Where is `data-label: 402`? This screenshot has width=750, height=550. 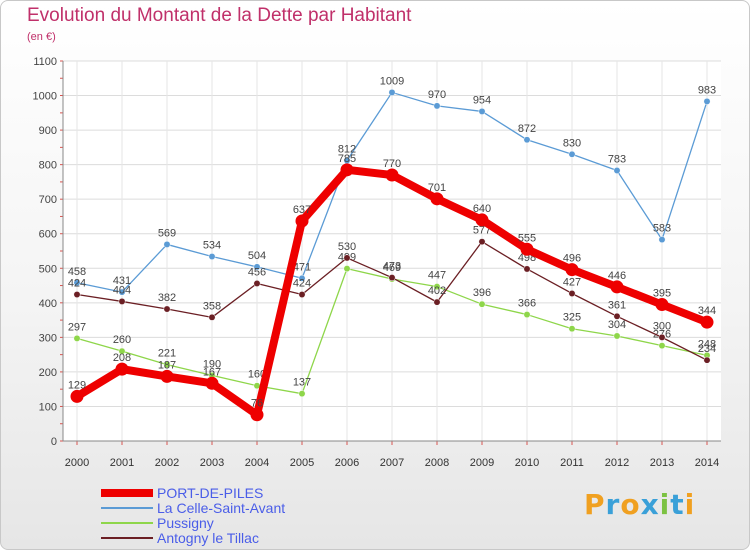
data-label: 402 is located at coordinates (437, 291).